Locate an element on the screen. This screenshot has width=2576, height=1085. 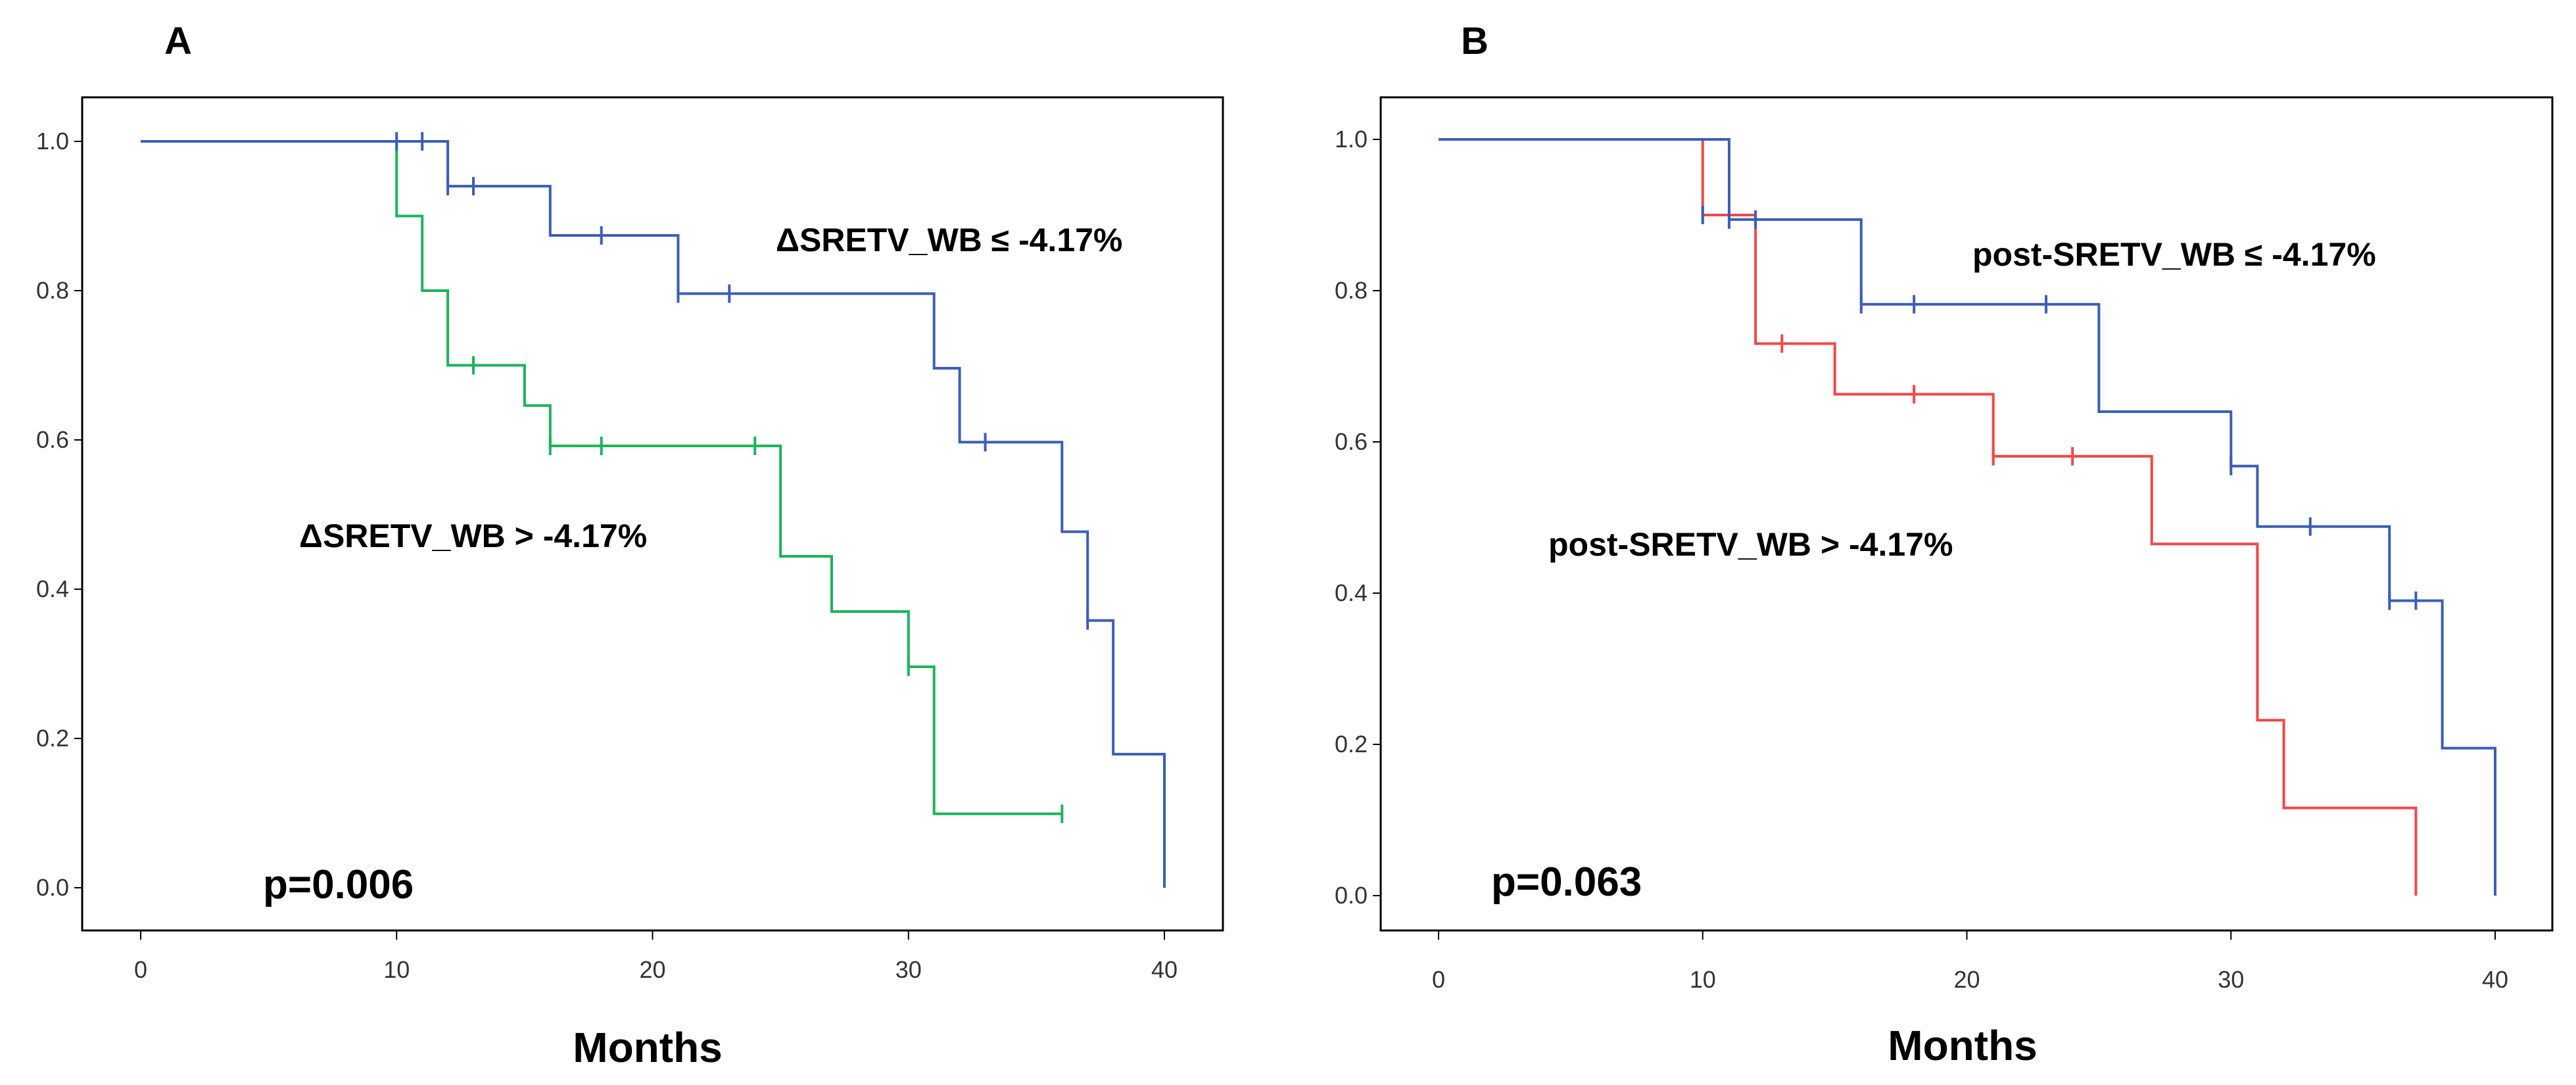
p-value-label: p=0.063 is located at coordinates (1567, 882).